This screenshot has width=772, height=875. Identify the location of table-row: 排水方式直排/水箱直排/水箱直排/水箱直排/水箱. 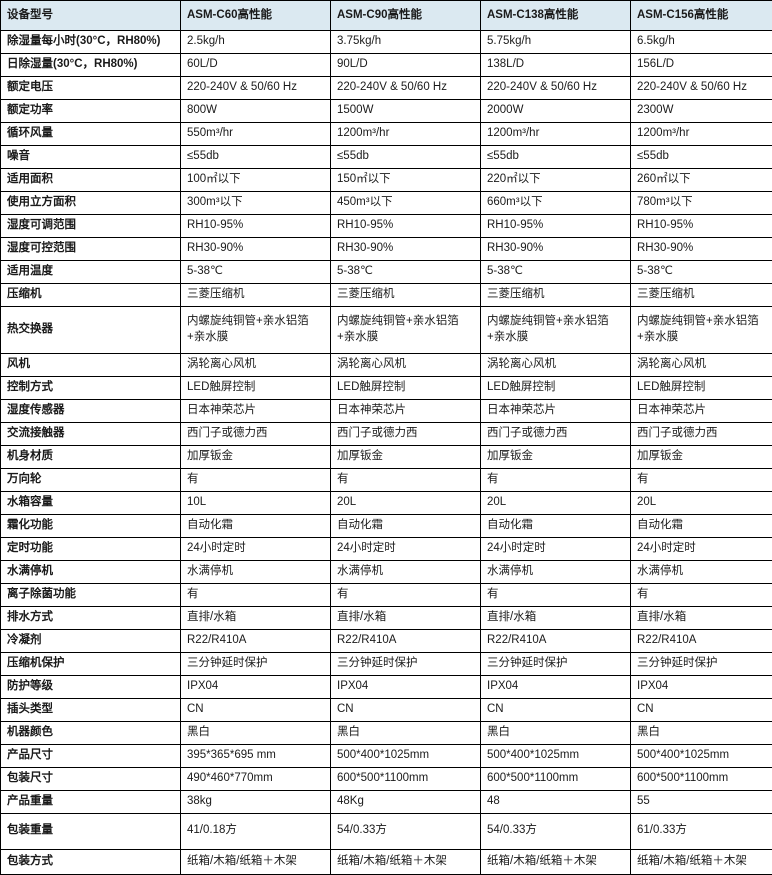
(386, 618).